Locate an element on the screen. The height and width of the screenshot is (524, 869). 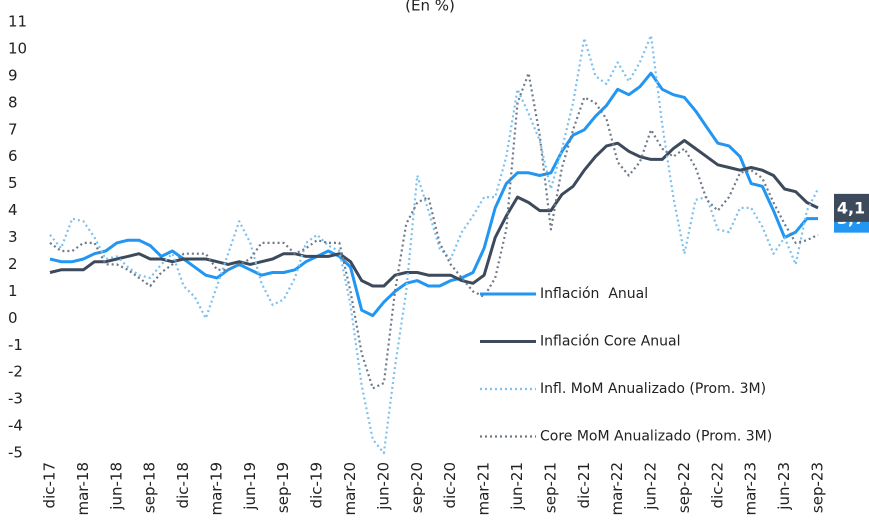
x-tick-label: mar-19 is located at coordinates (216, 489).